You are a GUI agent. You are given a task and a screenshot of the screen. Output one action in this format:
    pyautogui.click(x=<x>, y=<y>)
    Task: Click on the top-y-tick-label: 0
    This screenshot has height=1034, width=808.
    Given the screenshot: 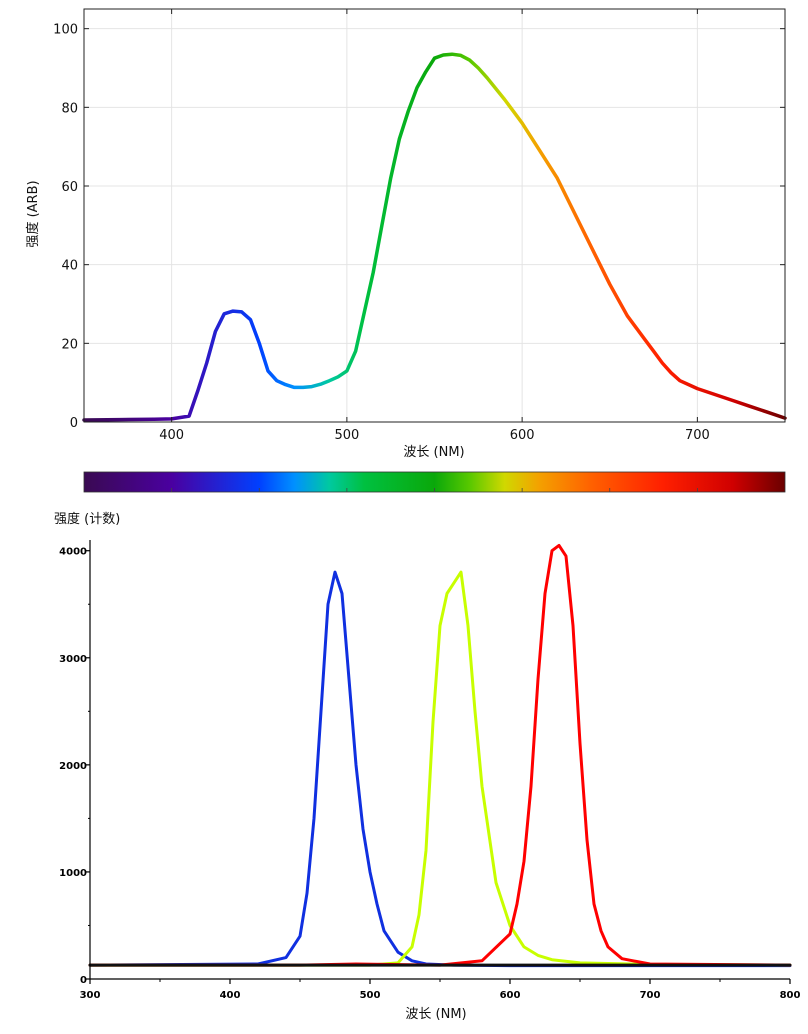 What is the action you would take?
    pyautogui.click(x=74, y=423)
    